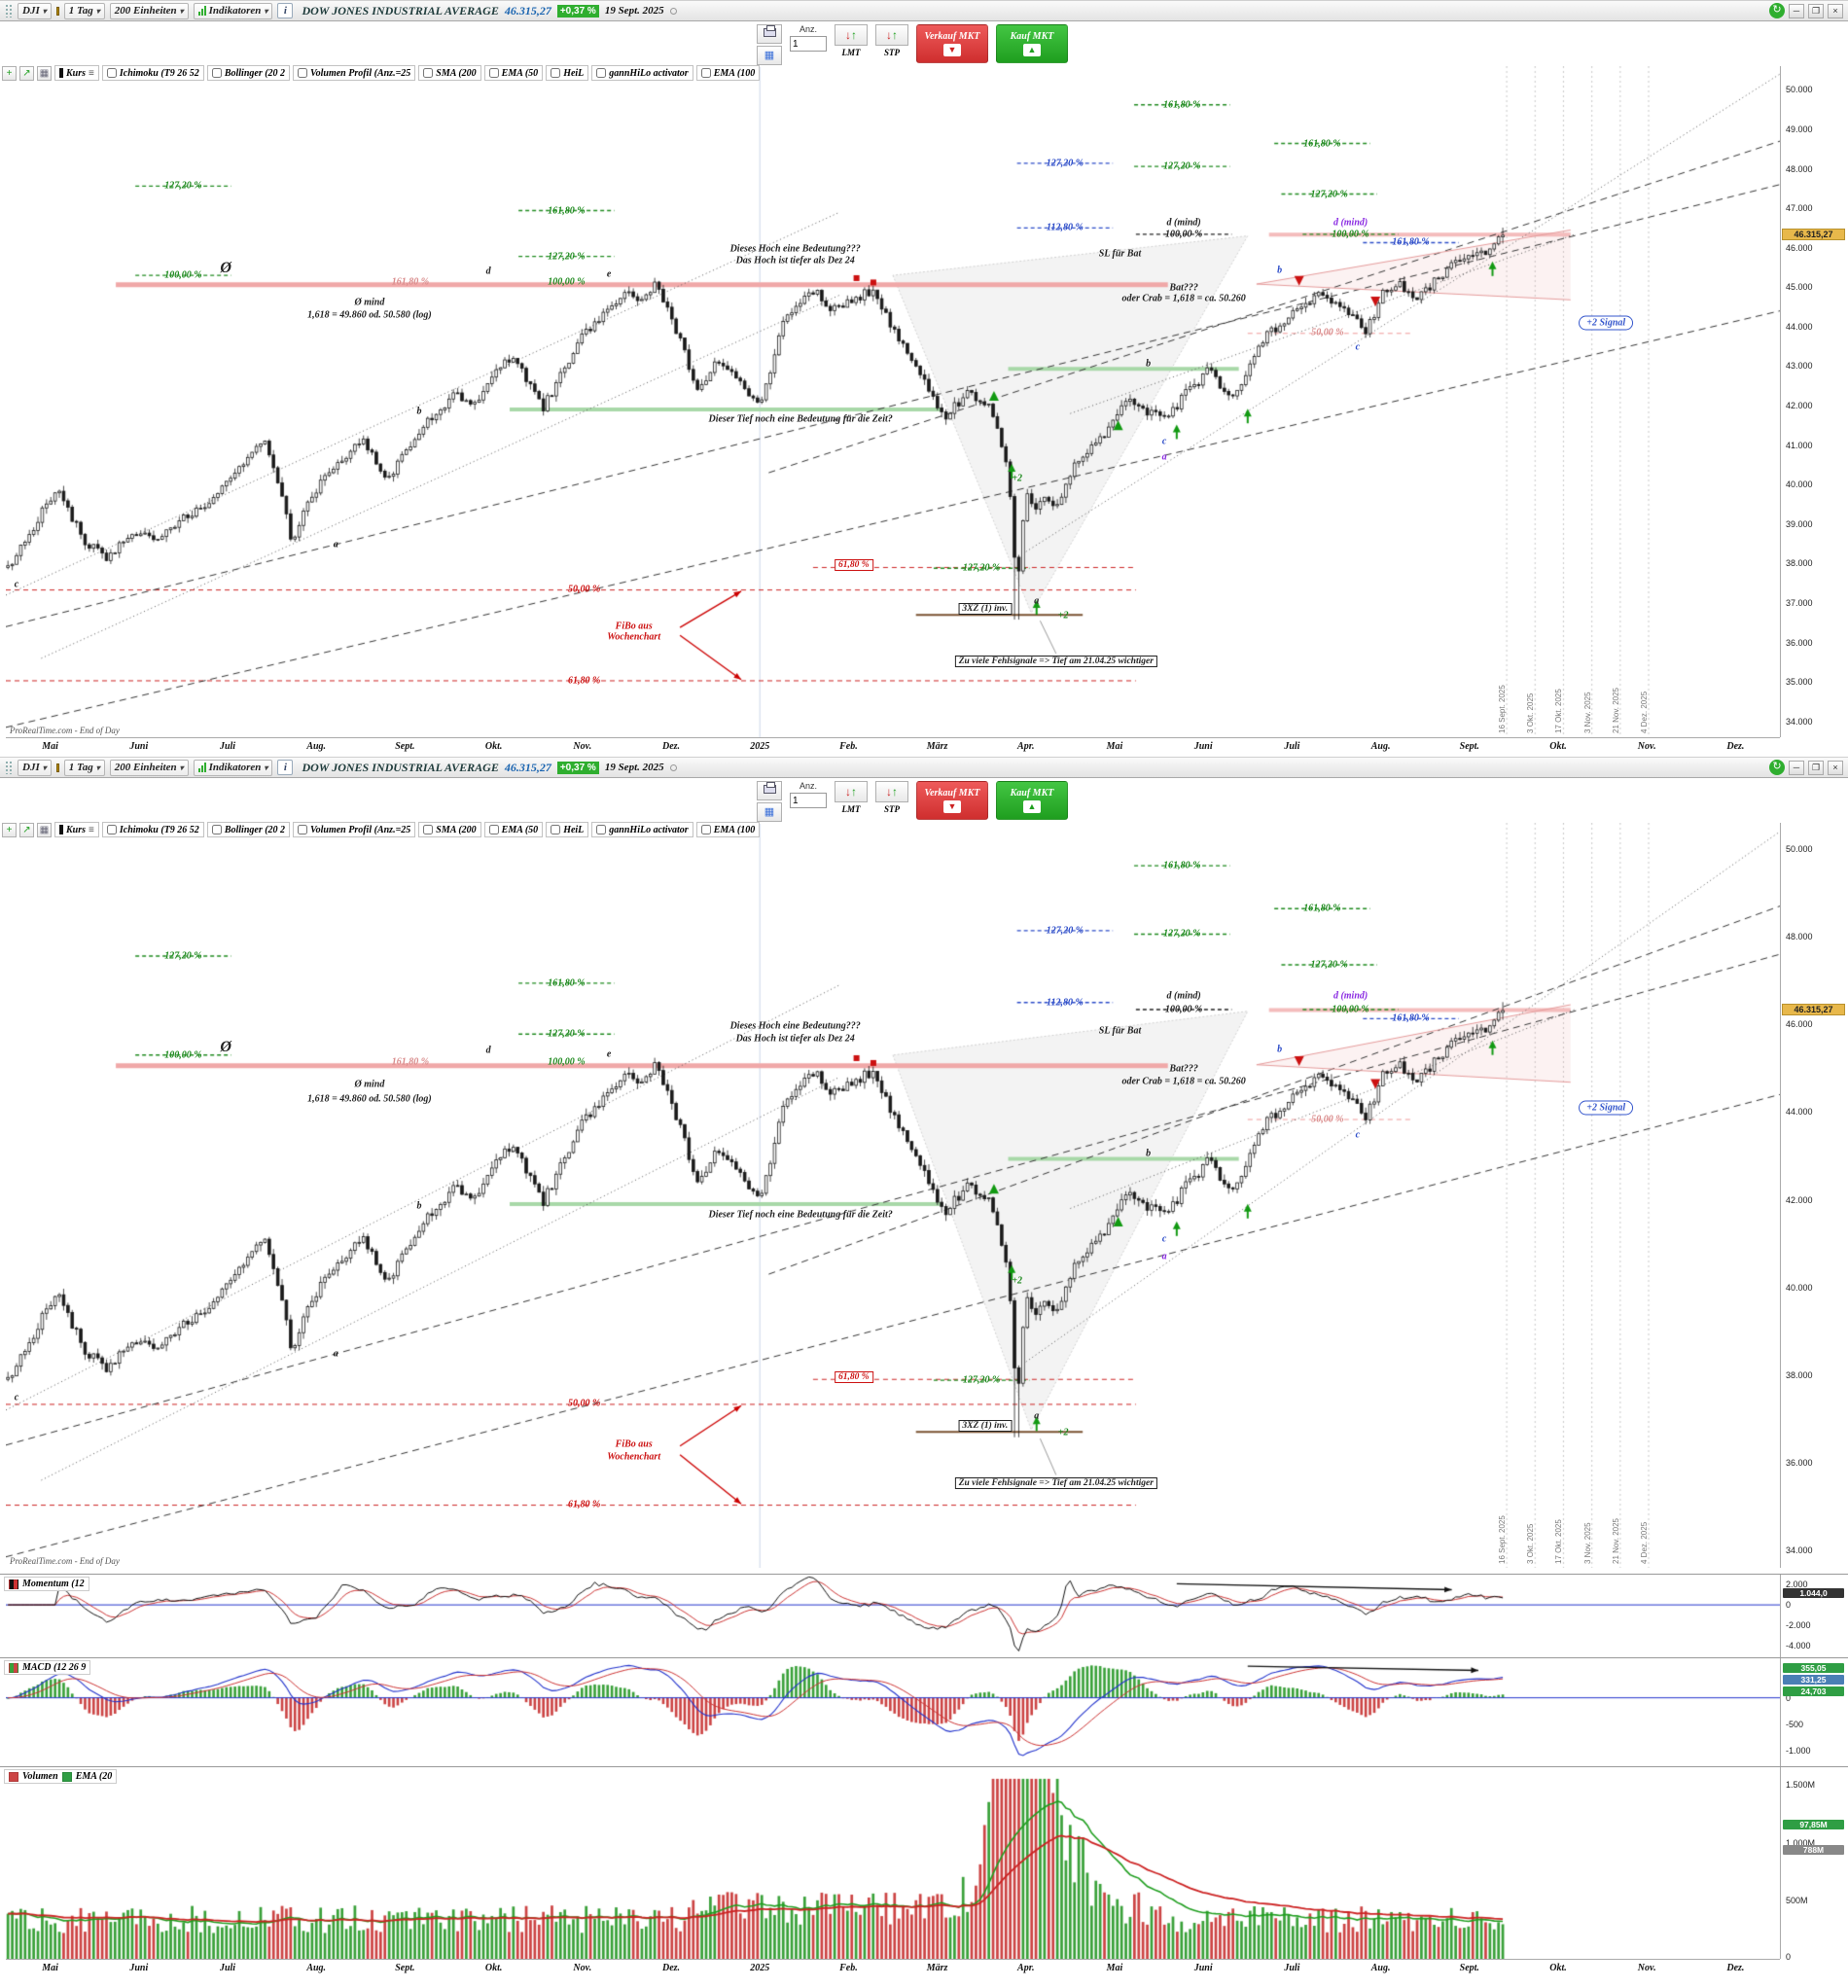 The height and width of the screenshot is (1988, 1848). What do you see at coordinates (1559, 711) in the screenshot?
I see `future-date-label: 17 Okt. 2025` at bounding box center [1559, 711].